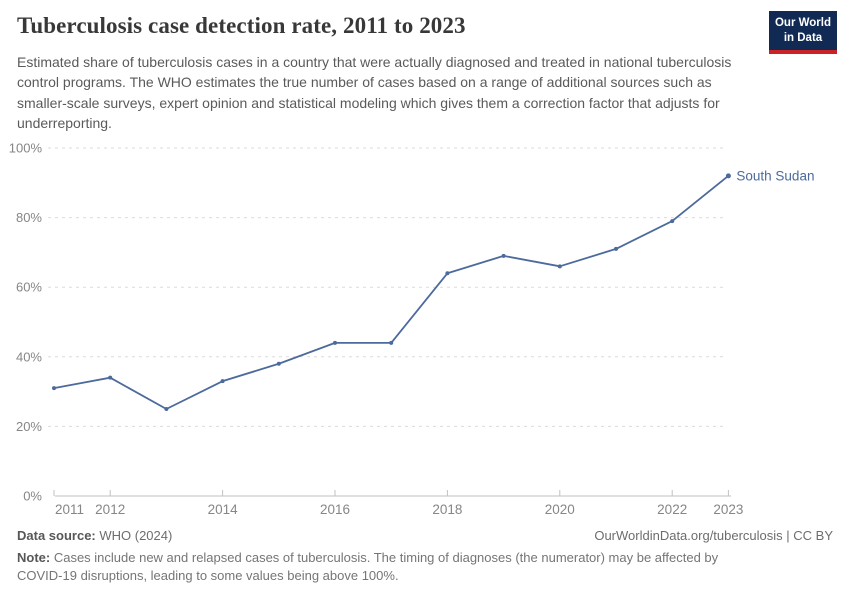 The height and width of the screenshot is (600, 850). I want to click on x-tick-label: 2023, so click(728, 509).